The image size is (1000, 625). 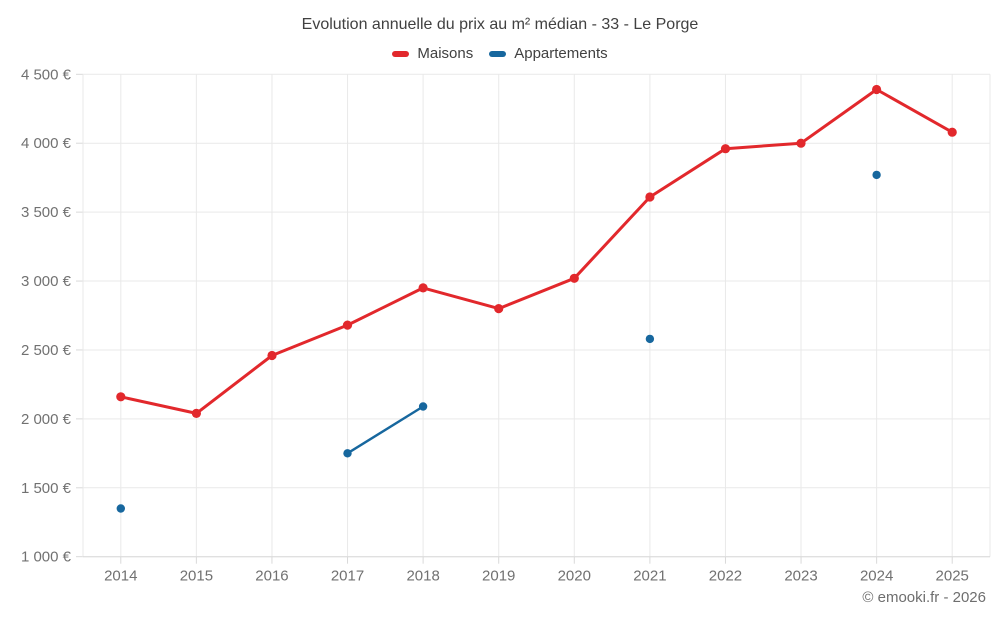 I want to click on data-point-maisons-2020, so click(x=574, y=278).